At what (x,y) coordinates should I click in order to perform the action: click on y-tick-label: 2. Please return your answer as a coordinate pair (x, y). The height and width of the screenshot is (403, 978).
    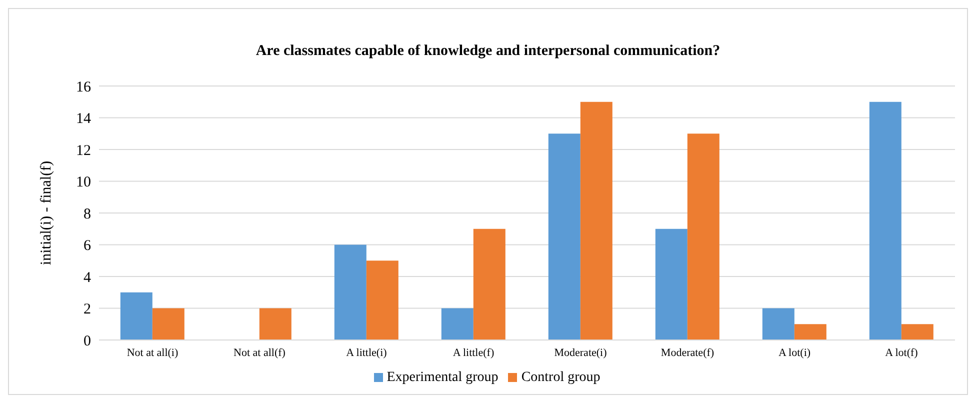
    Looking at the image, I should click on (87, 310).